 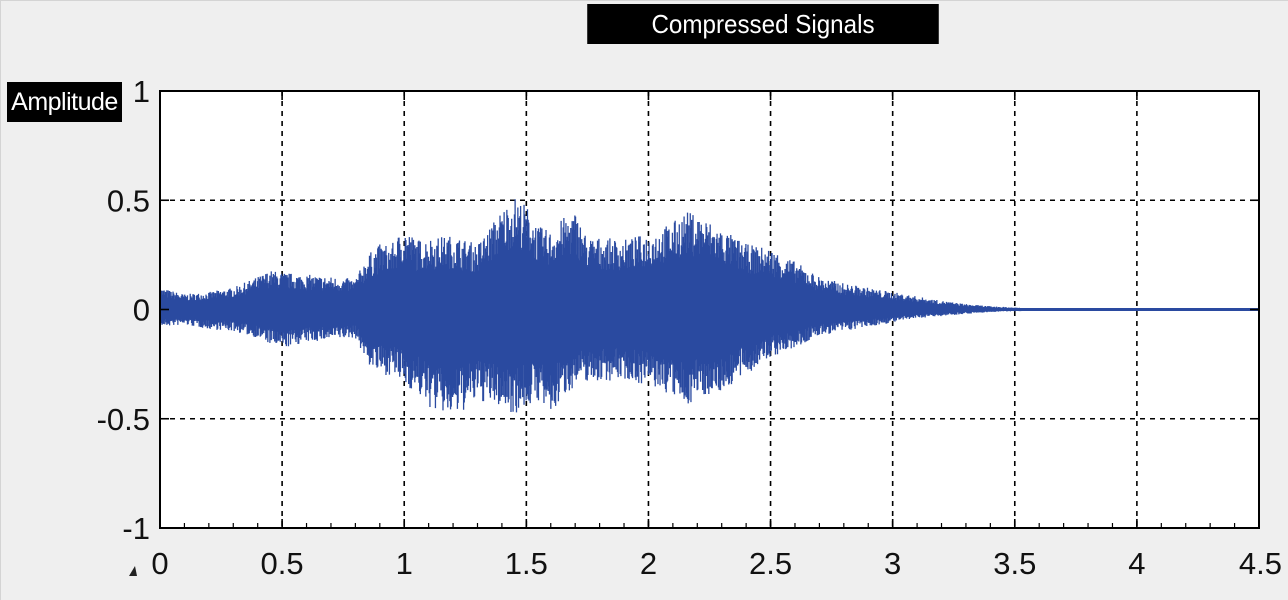 What do you see at coordinates (770, 563) in the screenshot?
I see `x-tick-label: 2.5` at bounding box center [770, 563].